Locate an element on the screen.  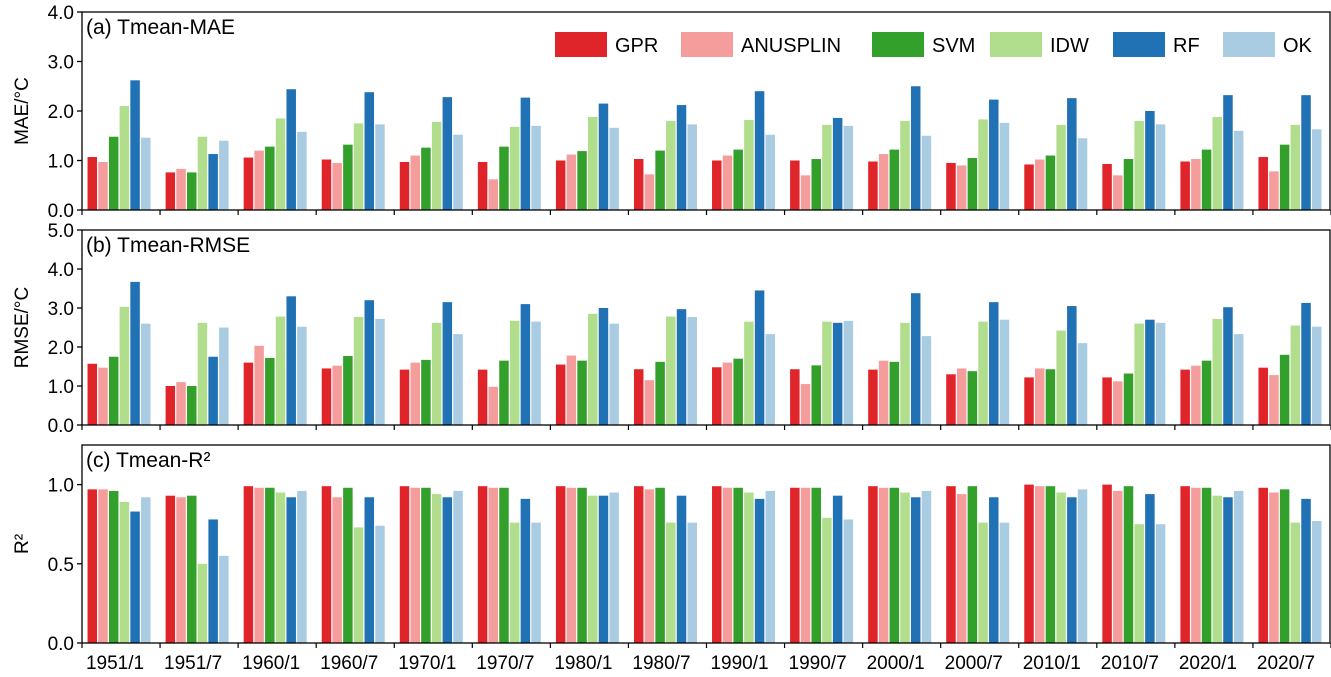
legend-label: GPR is located at coordinates (636, 46).